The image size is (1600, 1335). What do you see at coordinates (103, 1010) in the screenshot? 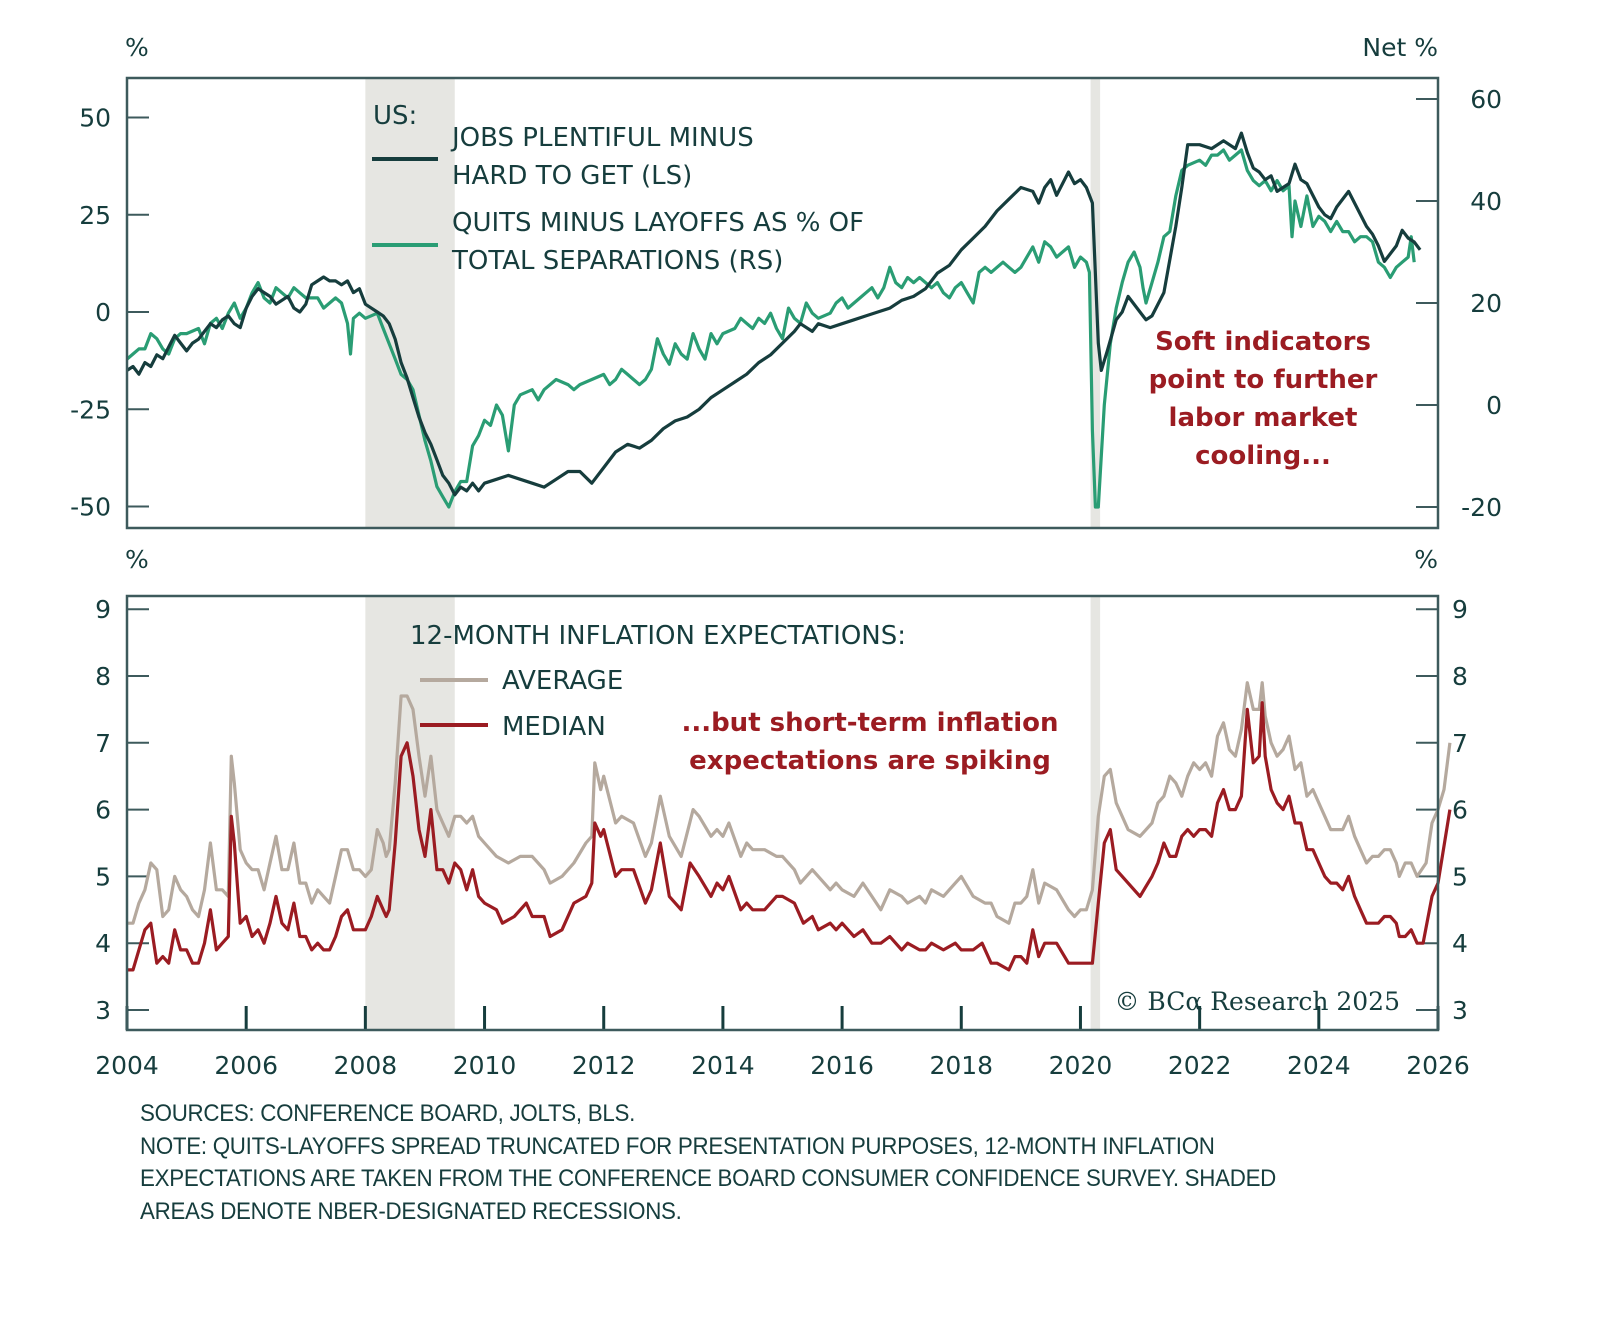
I see `y-tick-label-left: 3` at bounding box center [103, 1010].